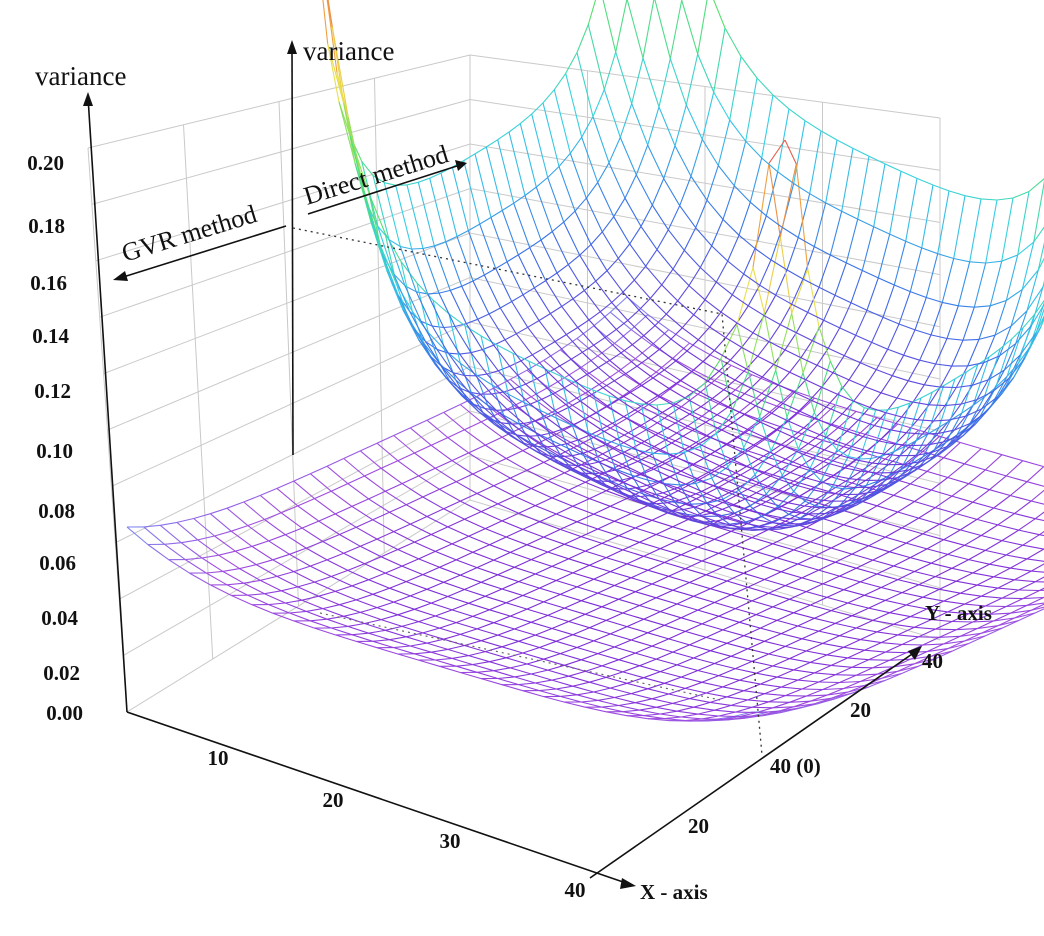 The width and height of the screenshot is (1044, 936). What do you see at coordinates (524, 354) in the screenshot?
I see `grid-line` at bounding box center [524, 354].